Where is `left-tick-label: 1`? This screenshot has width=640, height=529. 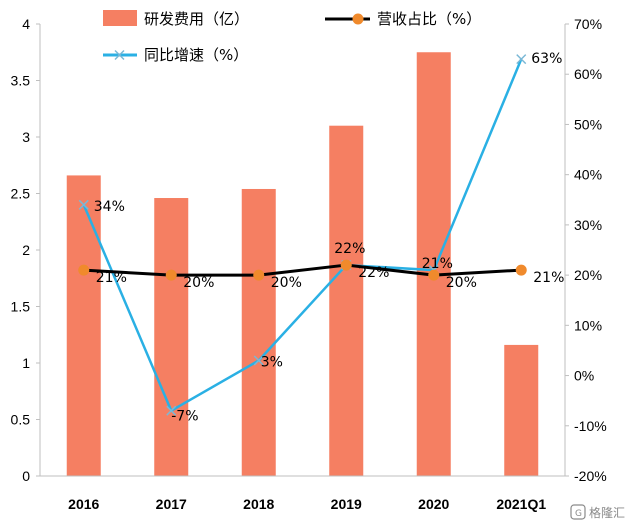 left-tick-label: 1 is located at coordinates (26, 363).